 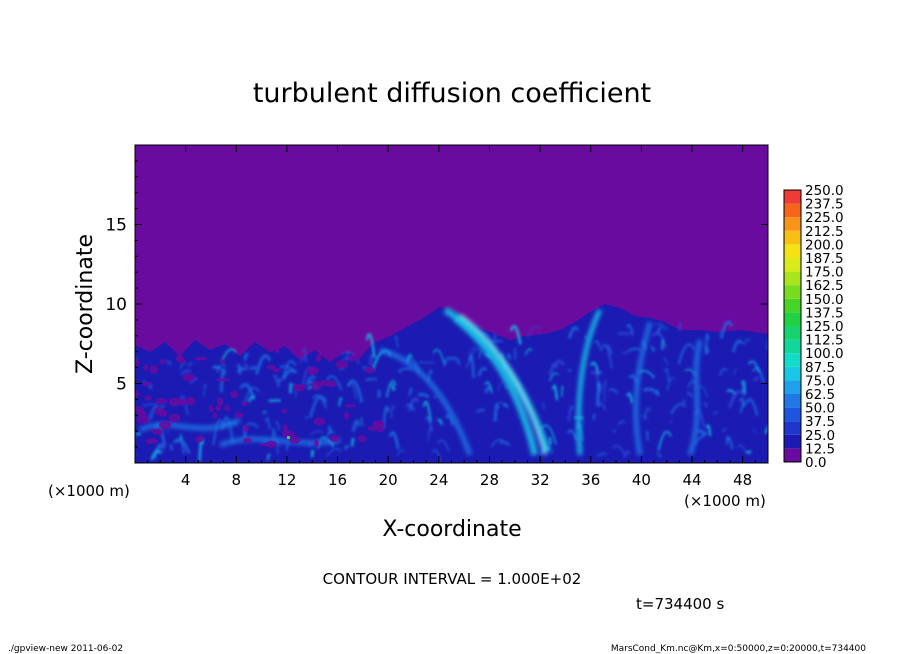 What do you see at coordinates (725, 501) in the screenshot?
I see `x-unit-label-right: (×1000 m)` at bounding box center [725, 501].